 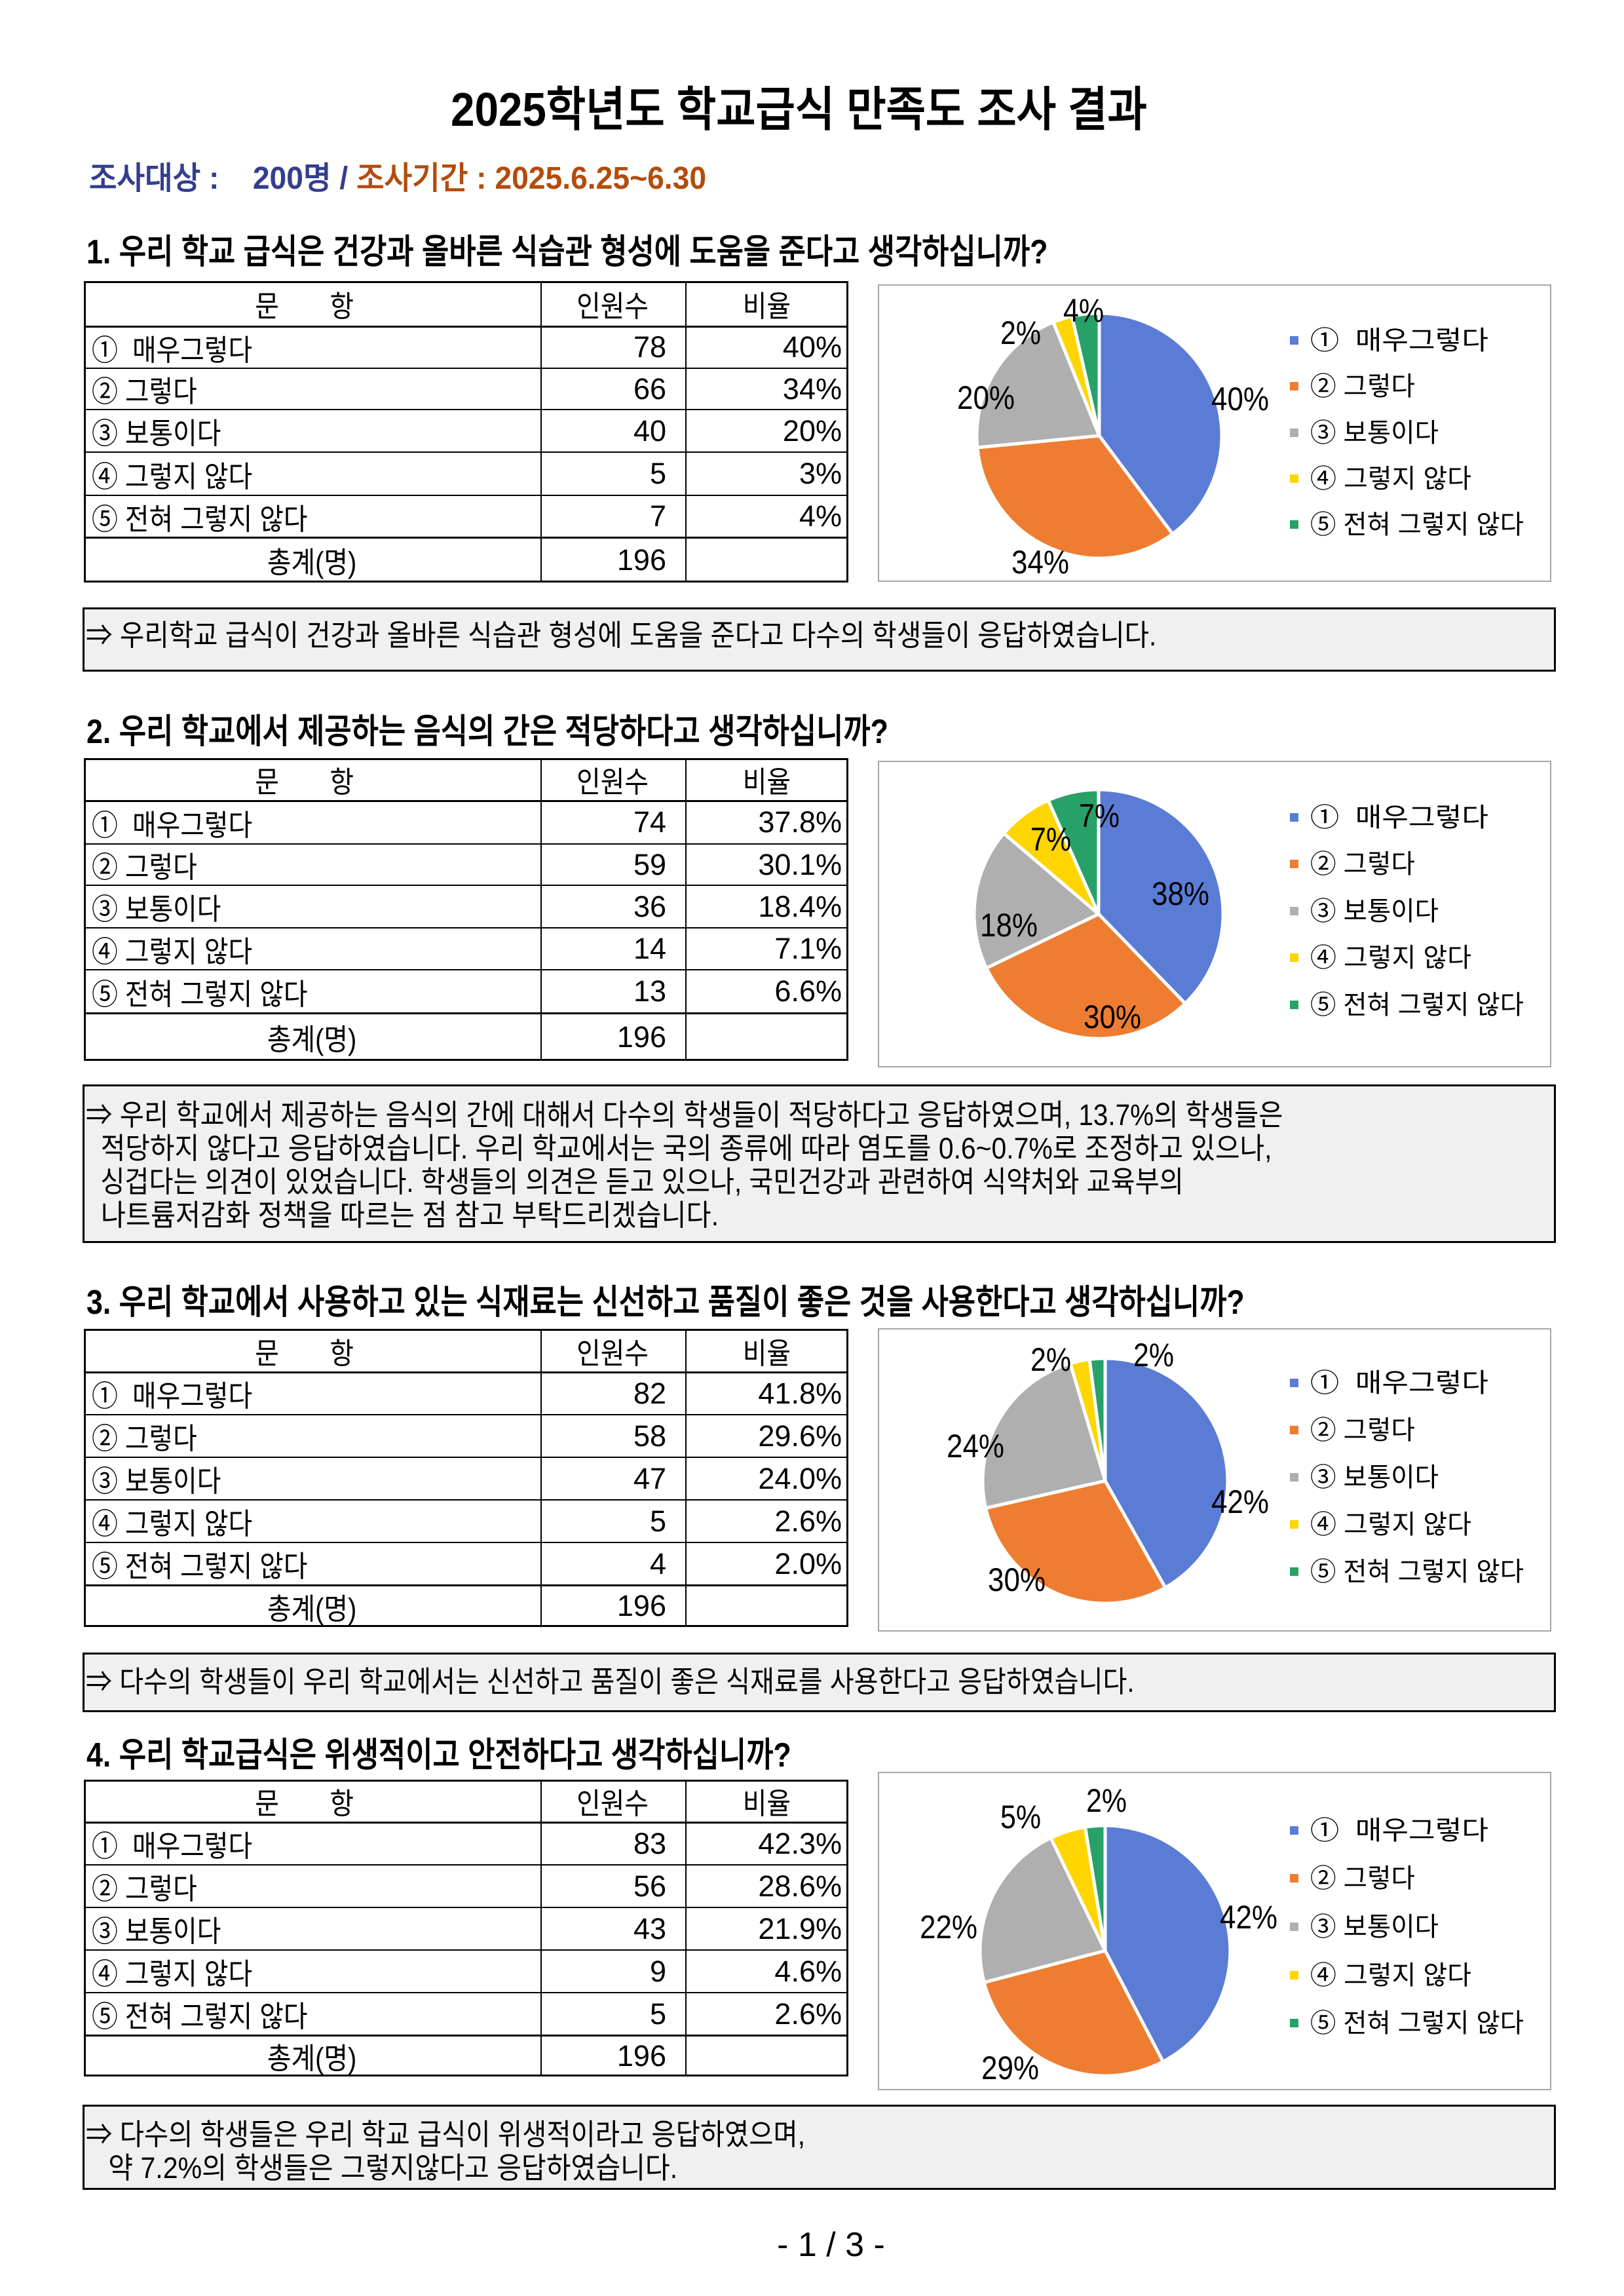 I want to click on svg-text: 18%, so click(x=1009, y=925).